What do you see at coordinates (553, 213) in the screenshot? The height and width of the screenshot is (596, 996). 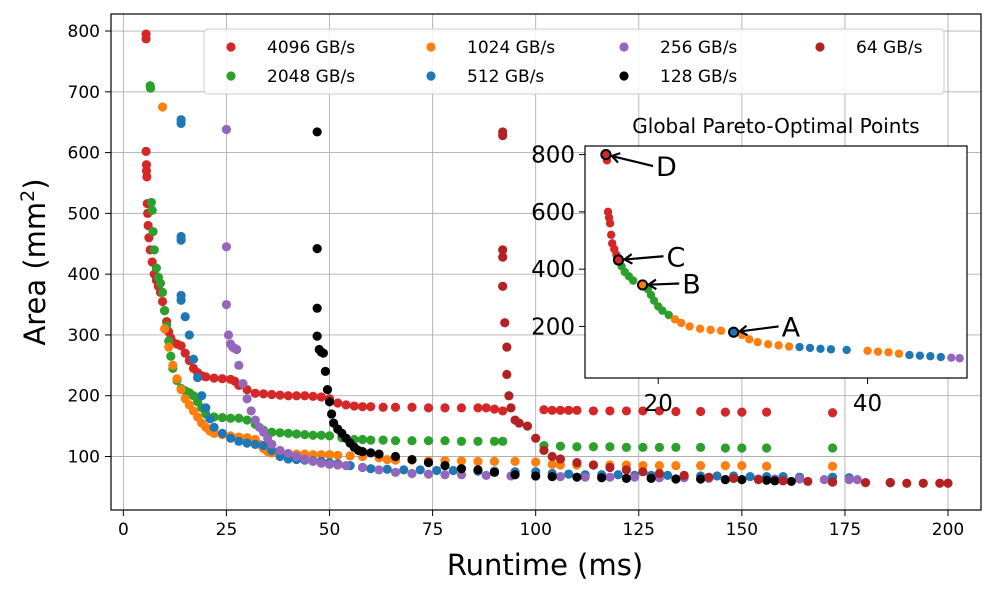 I see `inset-y-tick-label: 600` at bounding box center [553, 213].